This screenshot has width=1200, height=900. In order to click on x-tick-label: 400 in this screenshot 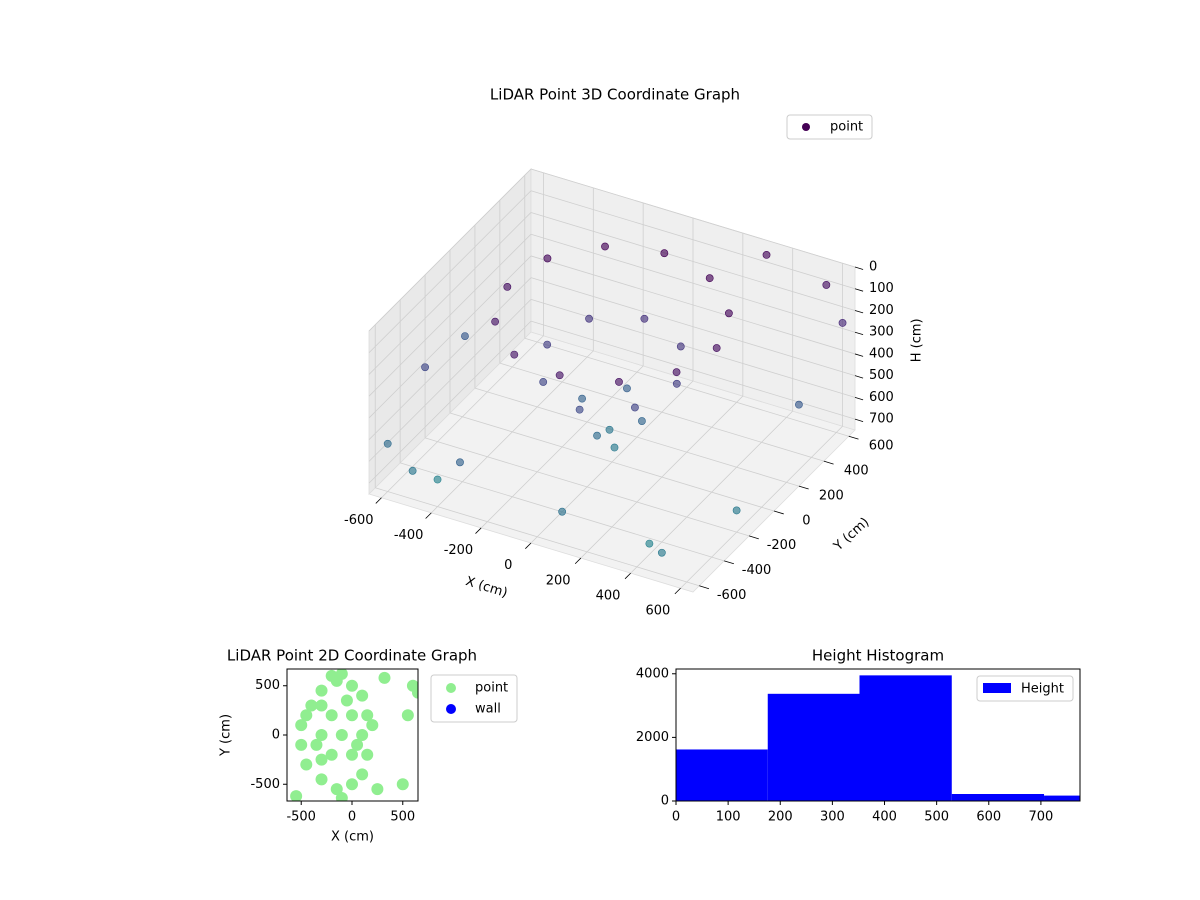, I will do `click(884, 817)`.